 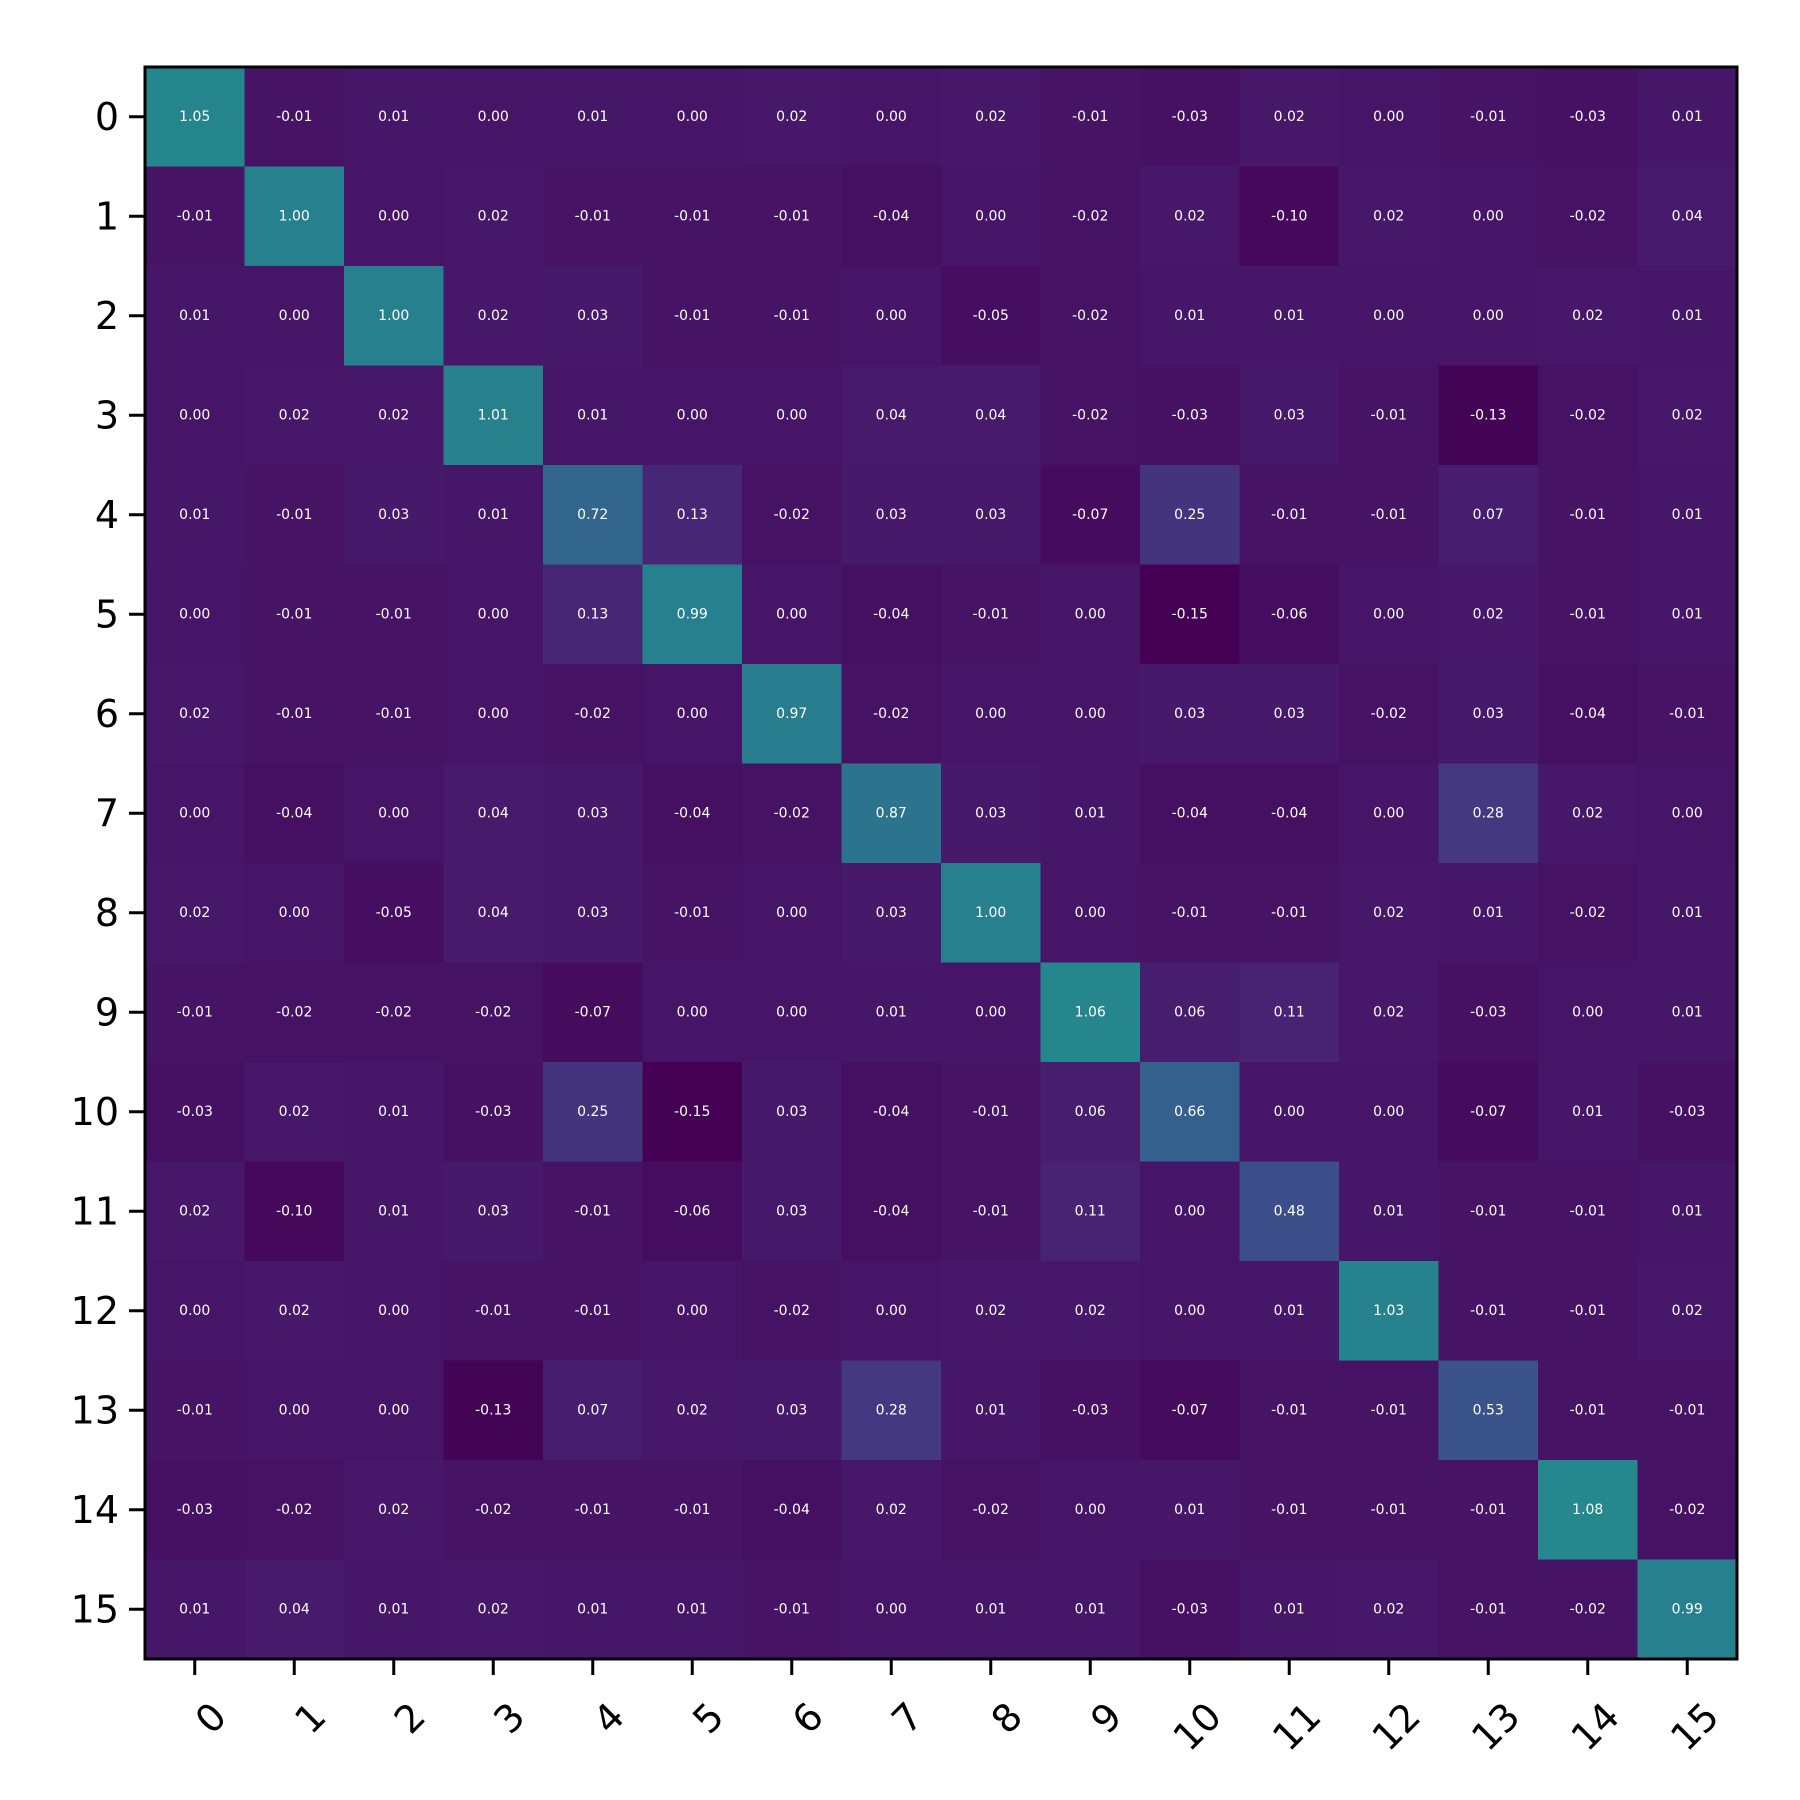 What do you see at coordinates (991, 216) in the screenshot?
I see `heatmap-cell-r1-c8` at bounding box center [991, 216].